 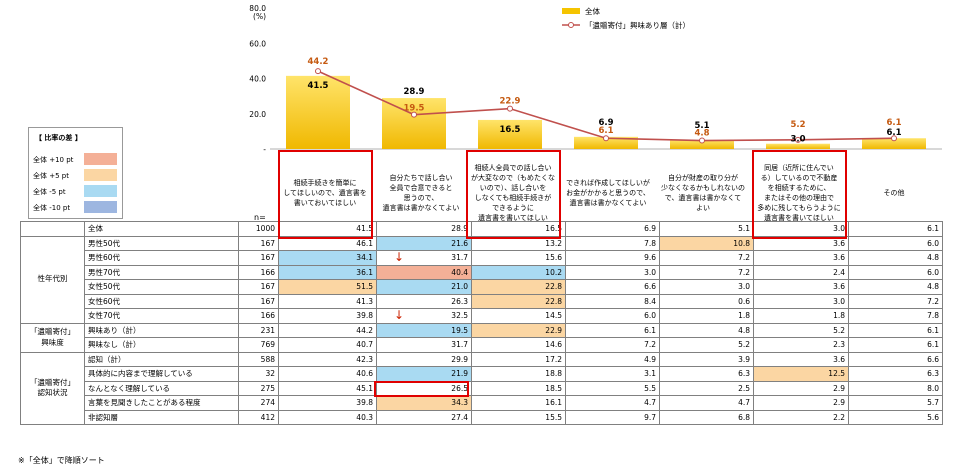 What do you see at coordinates (608, 193) in the screenshot?
I see `category-text: できれば作成してほしいが お金がかかると思うので、 遺言書は書かなくてよい` at bounding box center [608, 193].